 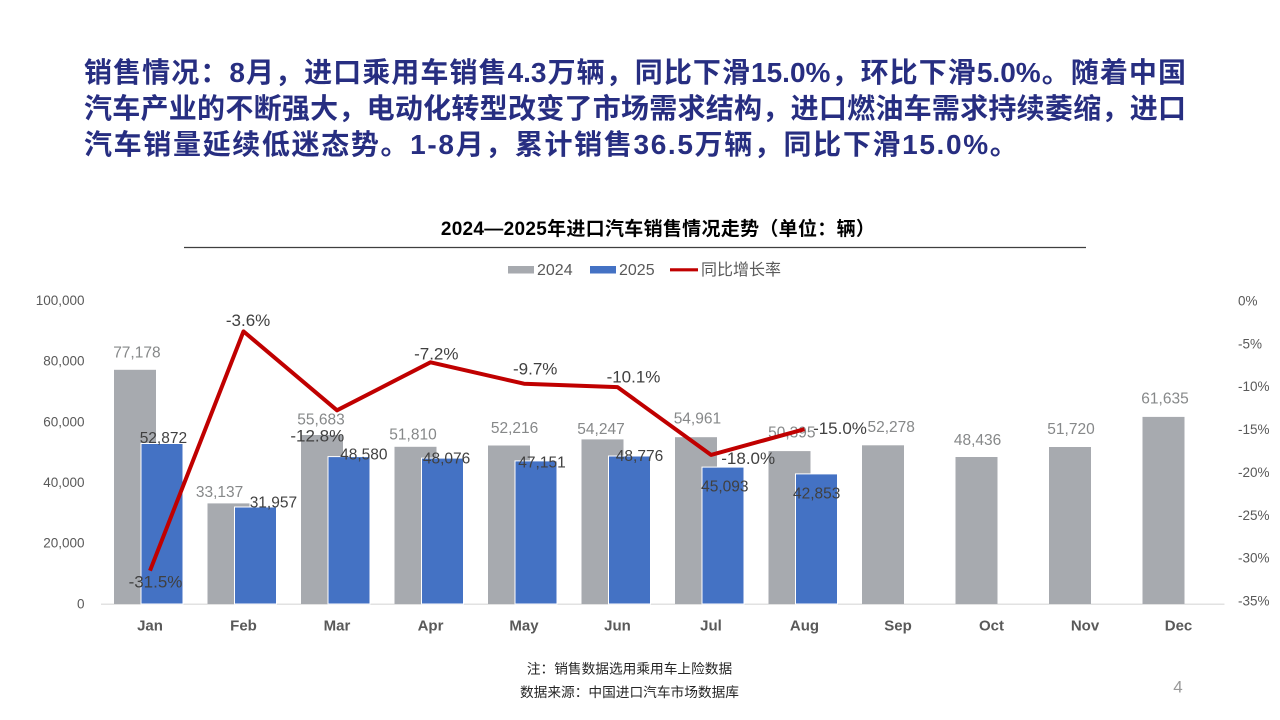 I want to click on svg-text: Mar, so click(x=337, y=625).